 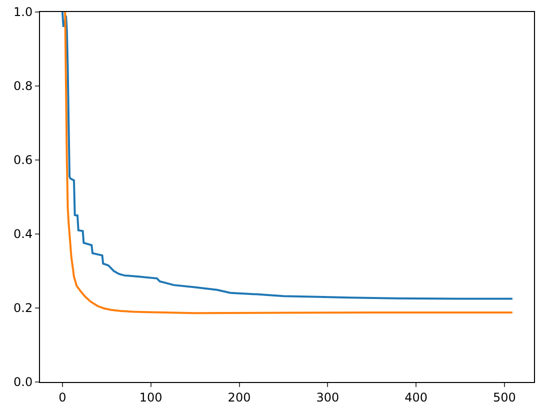 What do you see at coordinates (23, 12) in the screenshot?
I see `y-tick-label: 1.0` at bounding box center [23, 12].